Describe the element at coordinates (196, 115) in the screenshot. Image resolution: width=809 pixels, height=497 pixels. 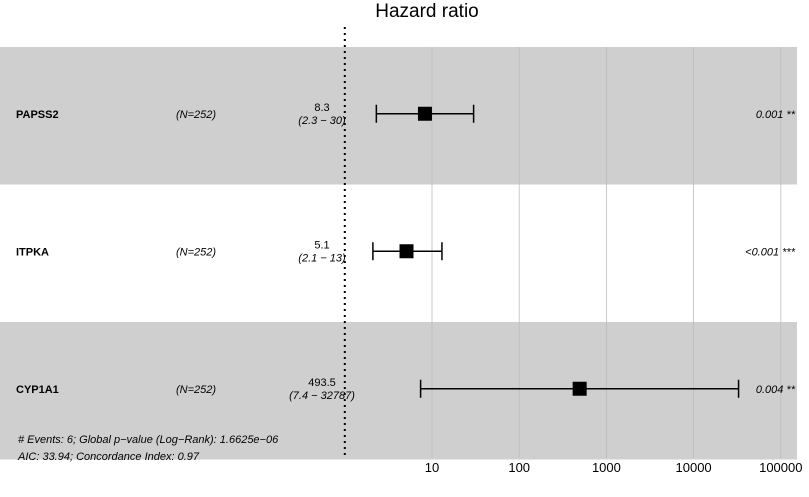
I see `row-n-papss2: (N=252)` at that location.